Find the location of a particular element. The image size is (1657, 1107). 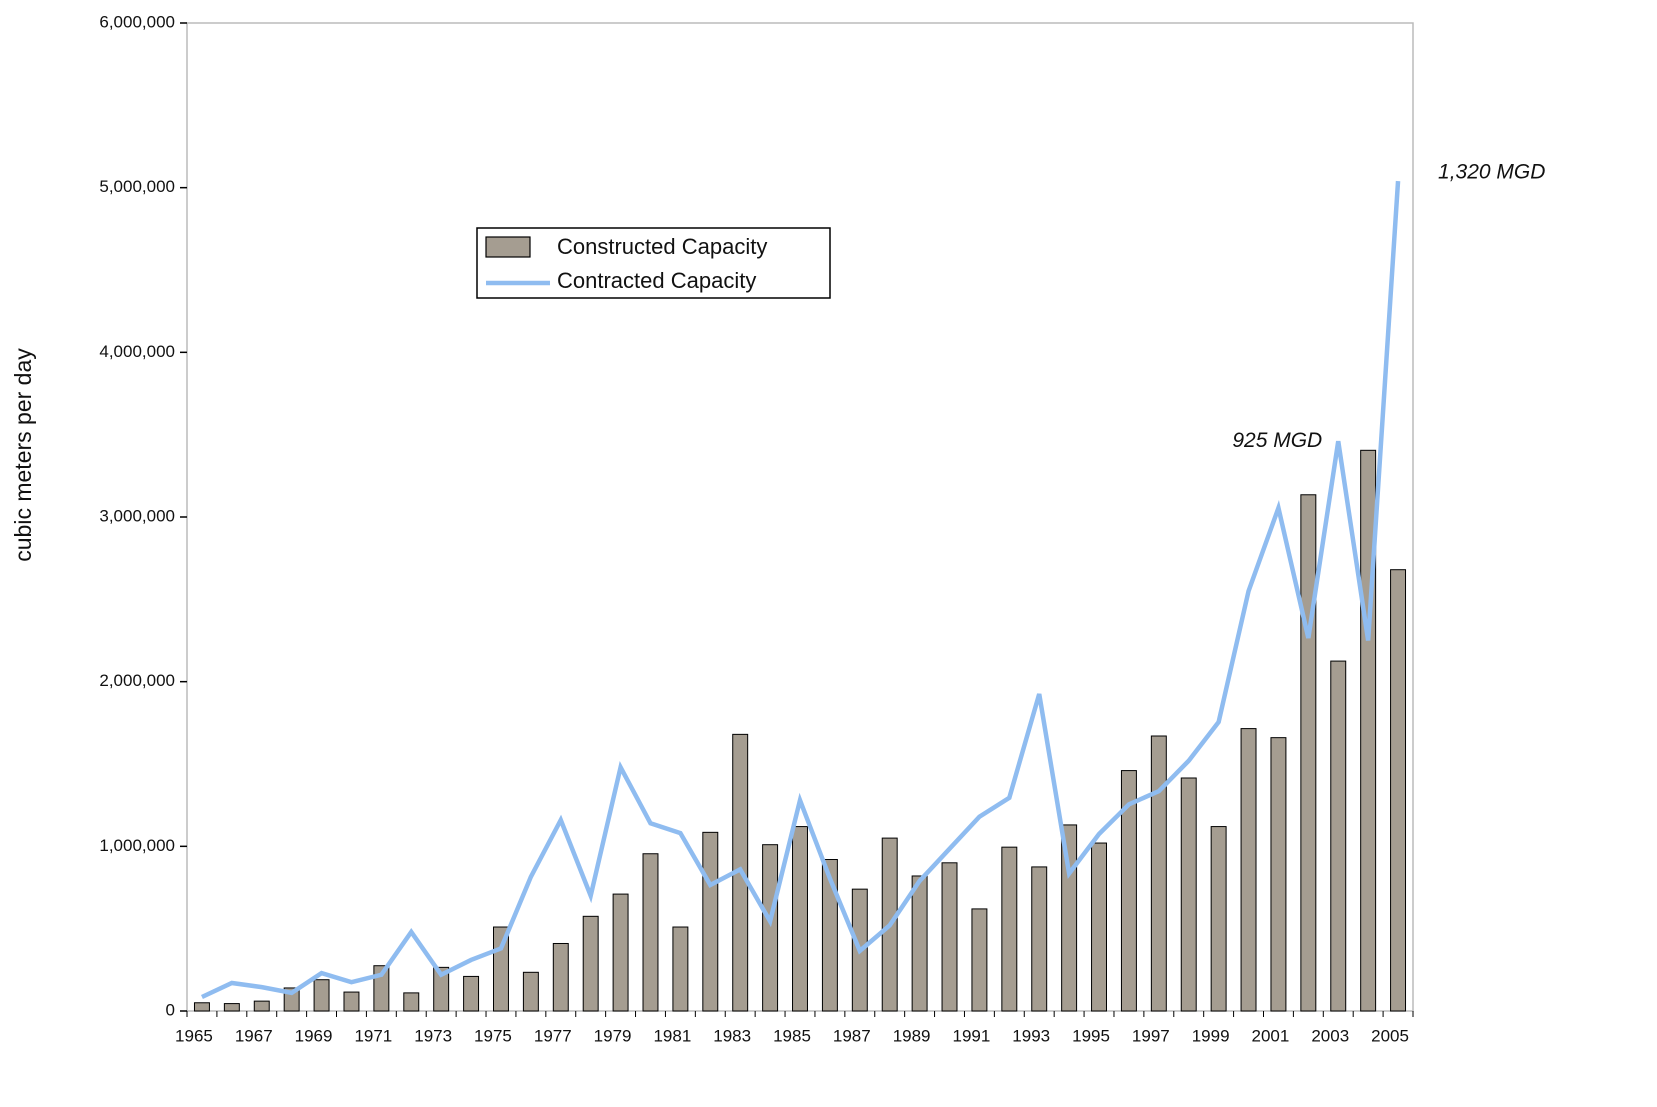

x-tick-label: 1989 is located at coordinates (912, 1035).